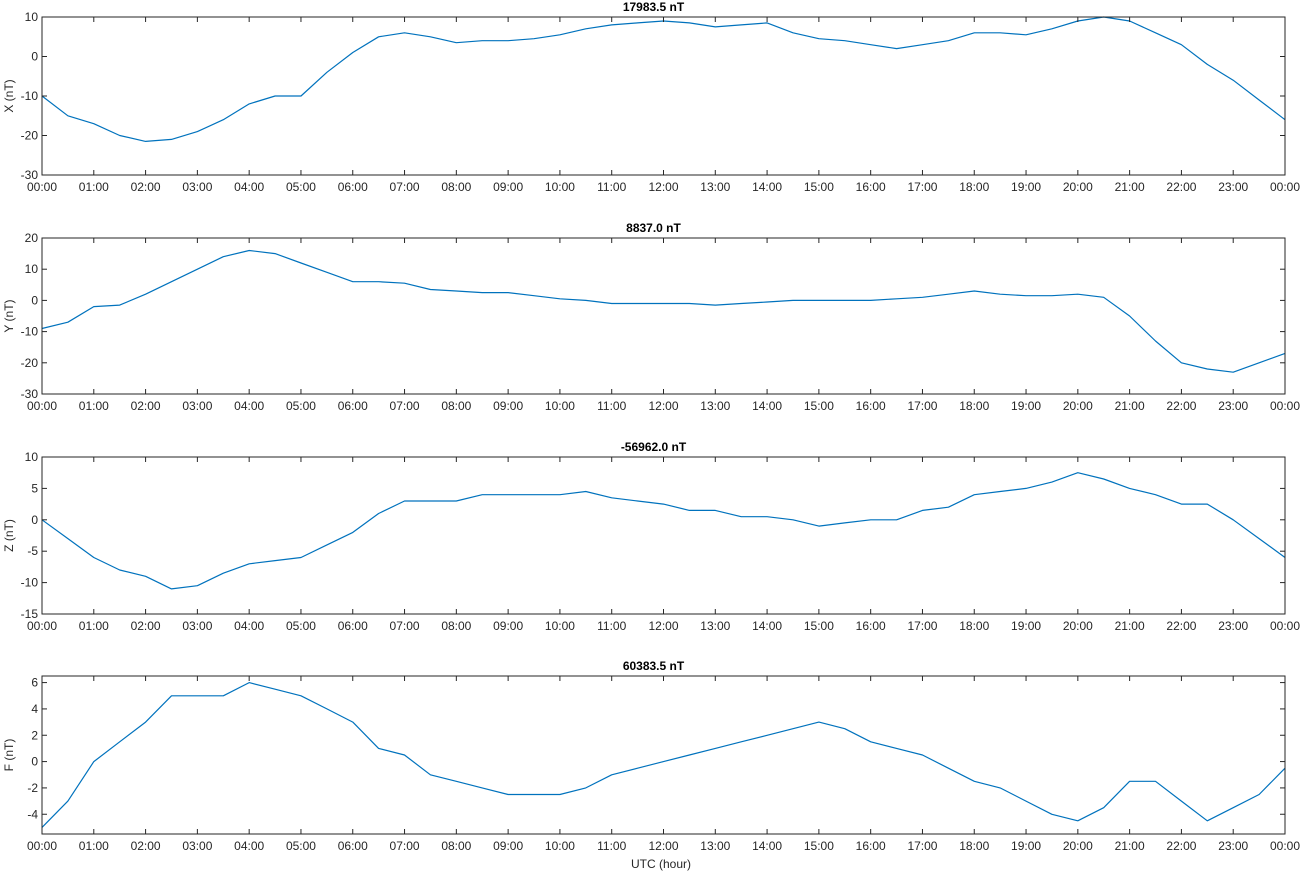 Image resolution: width=1307 pixels, height=872 pixels. Describe the element at coordinates (34, 683) in the screenshot. I see `y-tick-label: 6` at that location.